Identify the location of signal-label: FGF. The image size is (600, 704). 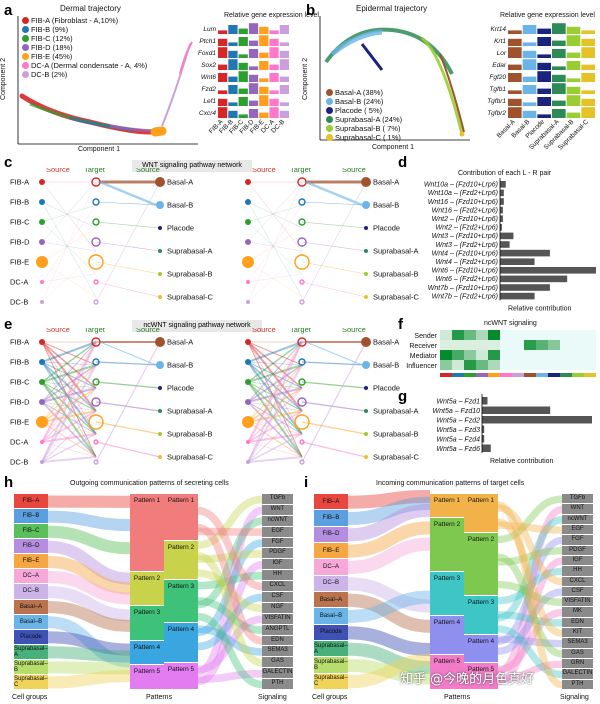
(277, 542).